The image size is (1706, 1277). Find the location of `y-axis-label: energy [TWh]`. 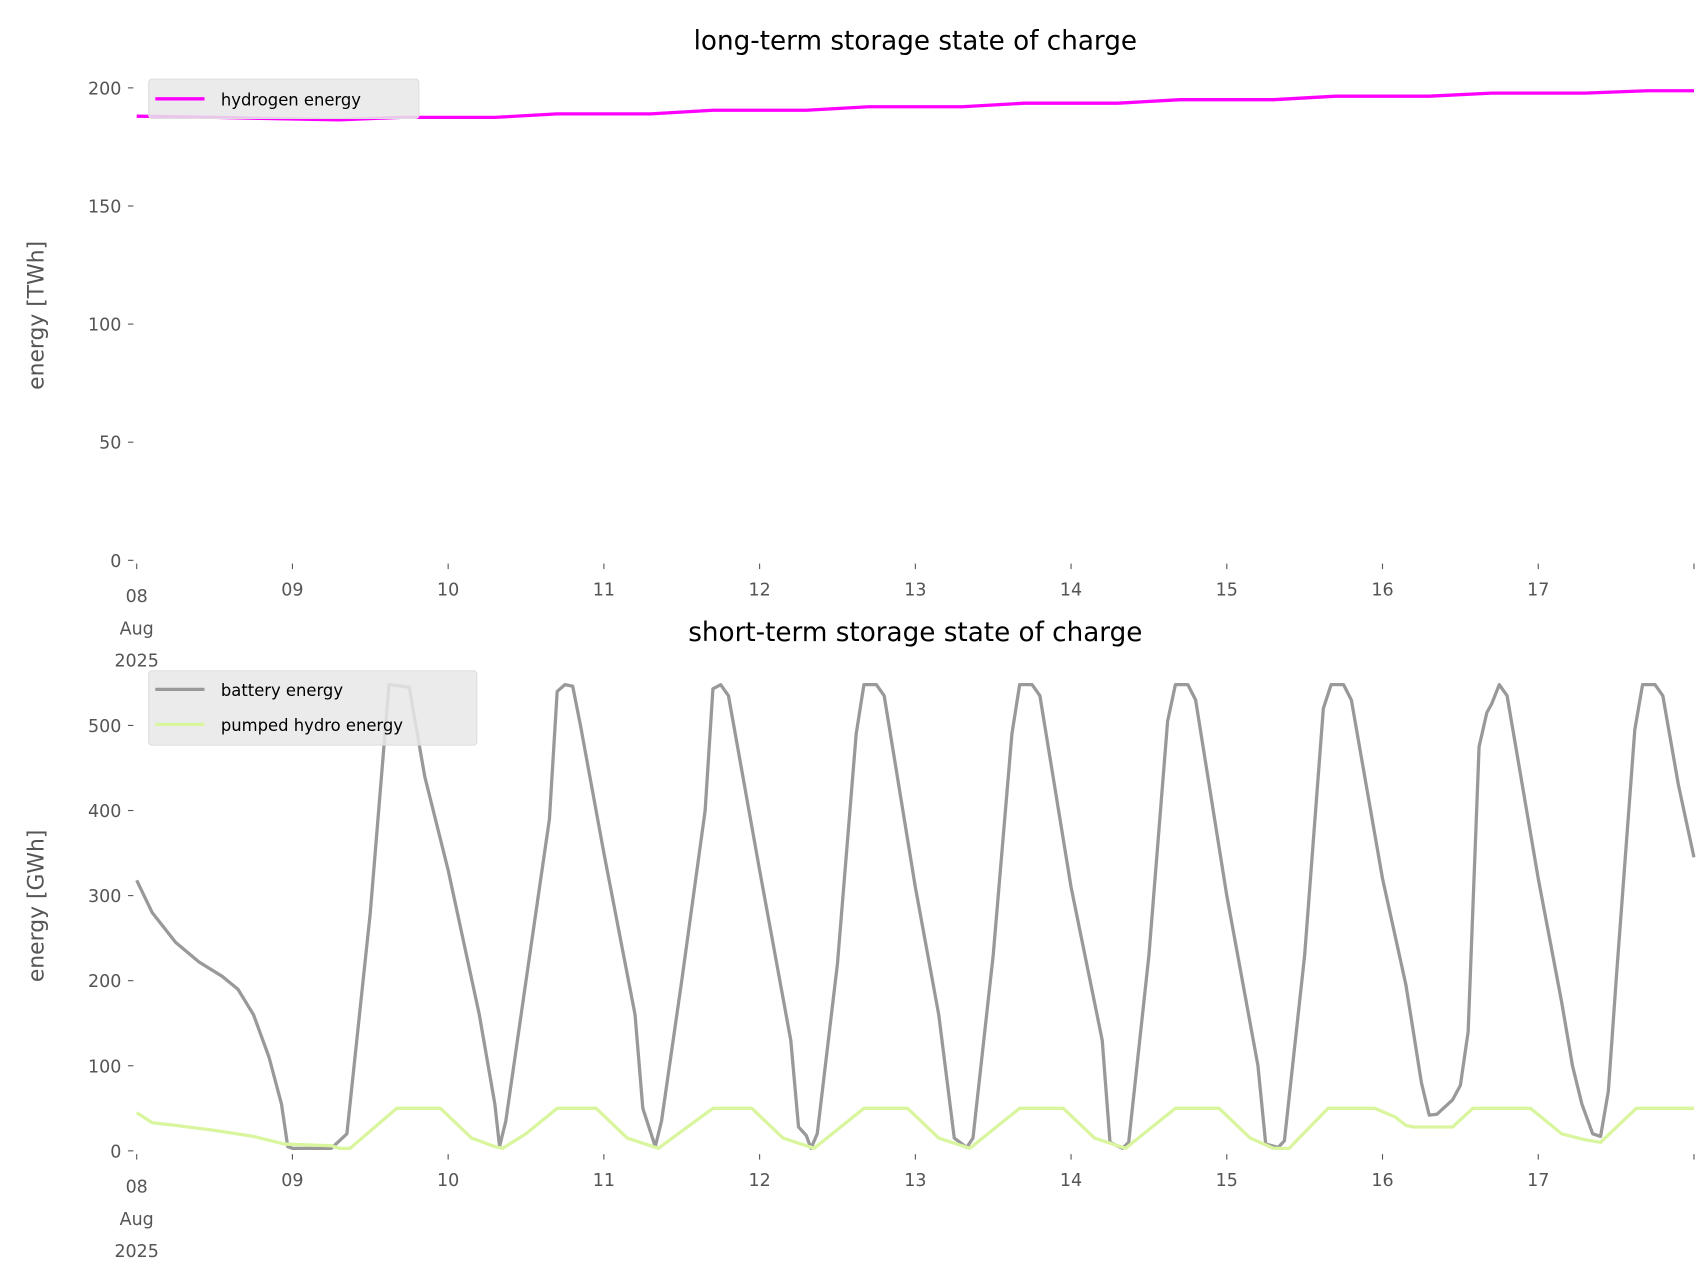

y-axis-label: energy [TWh] is located at coordinates (37, 315).